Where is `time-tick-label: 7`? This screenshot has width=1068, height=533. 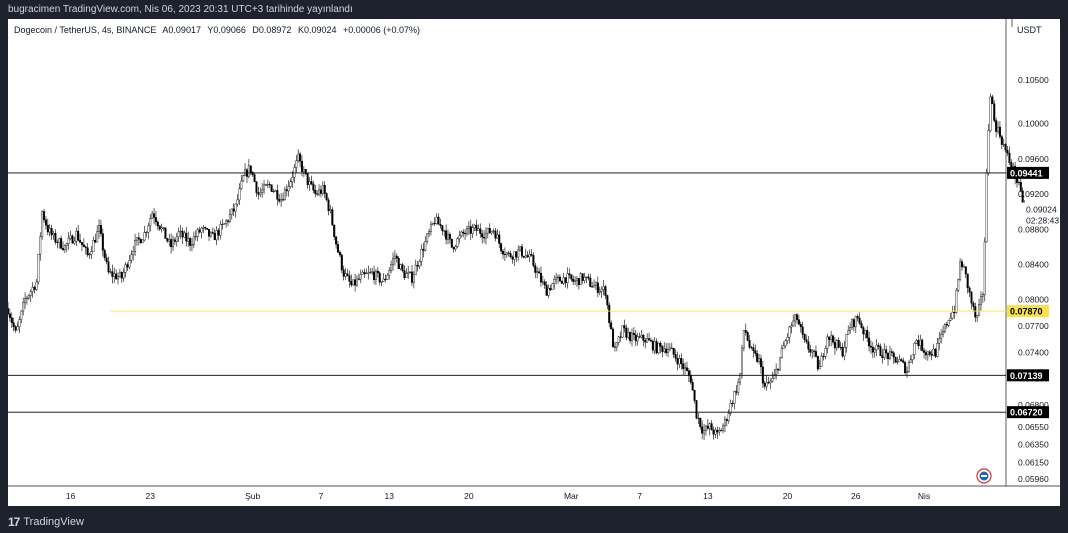
time-tick-label: 7 is located at coordinates (639, 496).